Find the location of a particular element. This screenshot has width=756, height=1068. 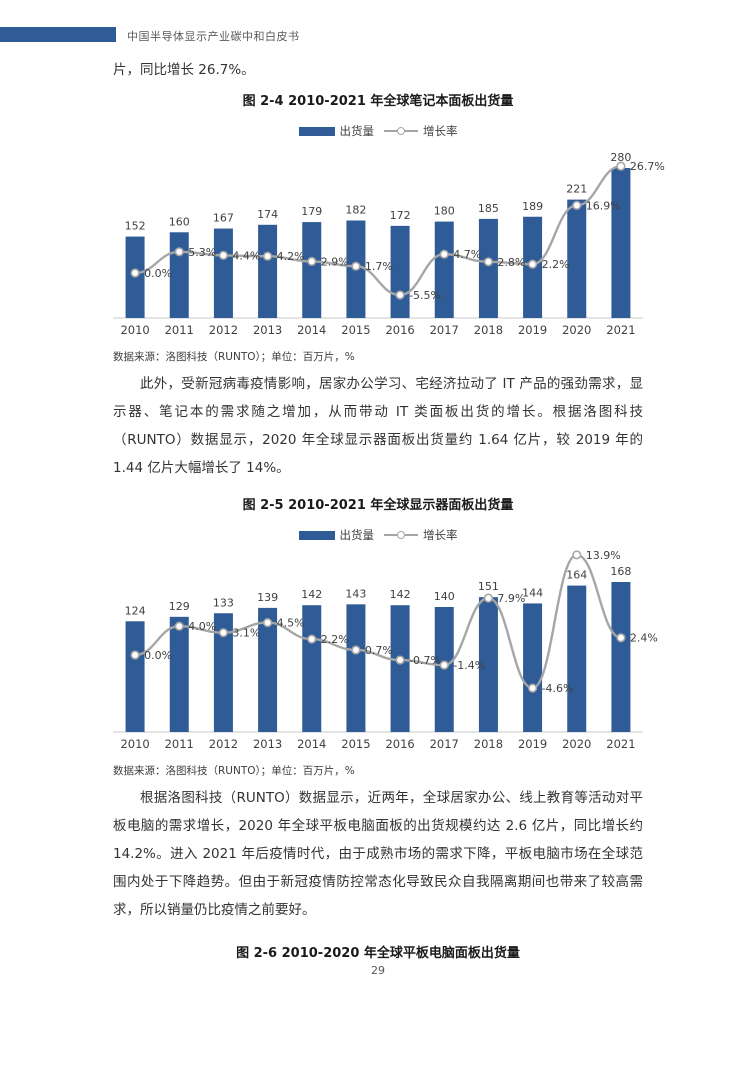

svg-text: 140 is located at coordinates (444, 596).